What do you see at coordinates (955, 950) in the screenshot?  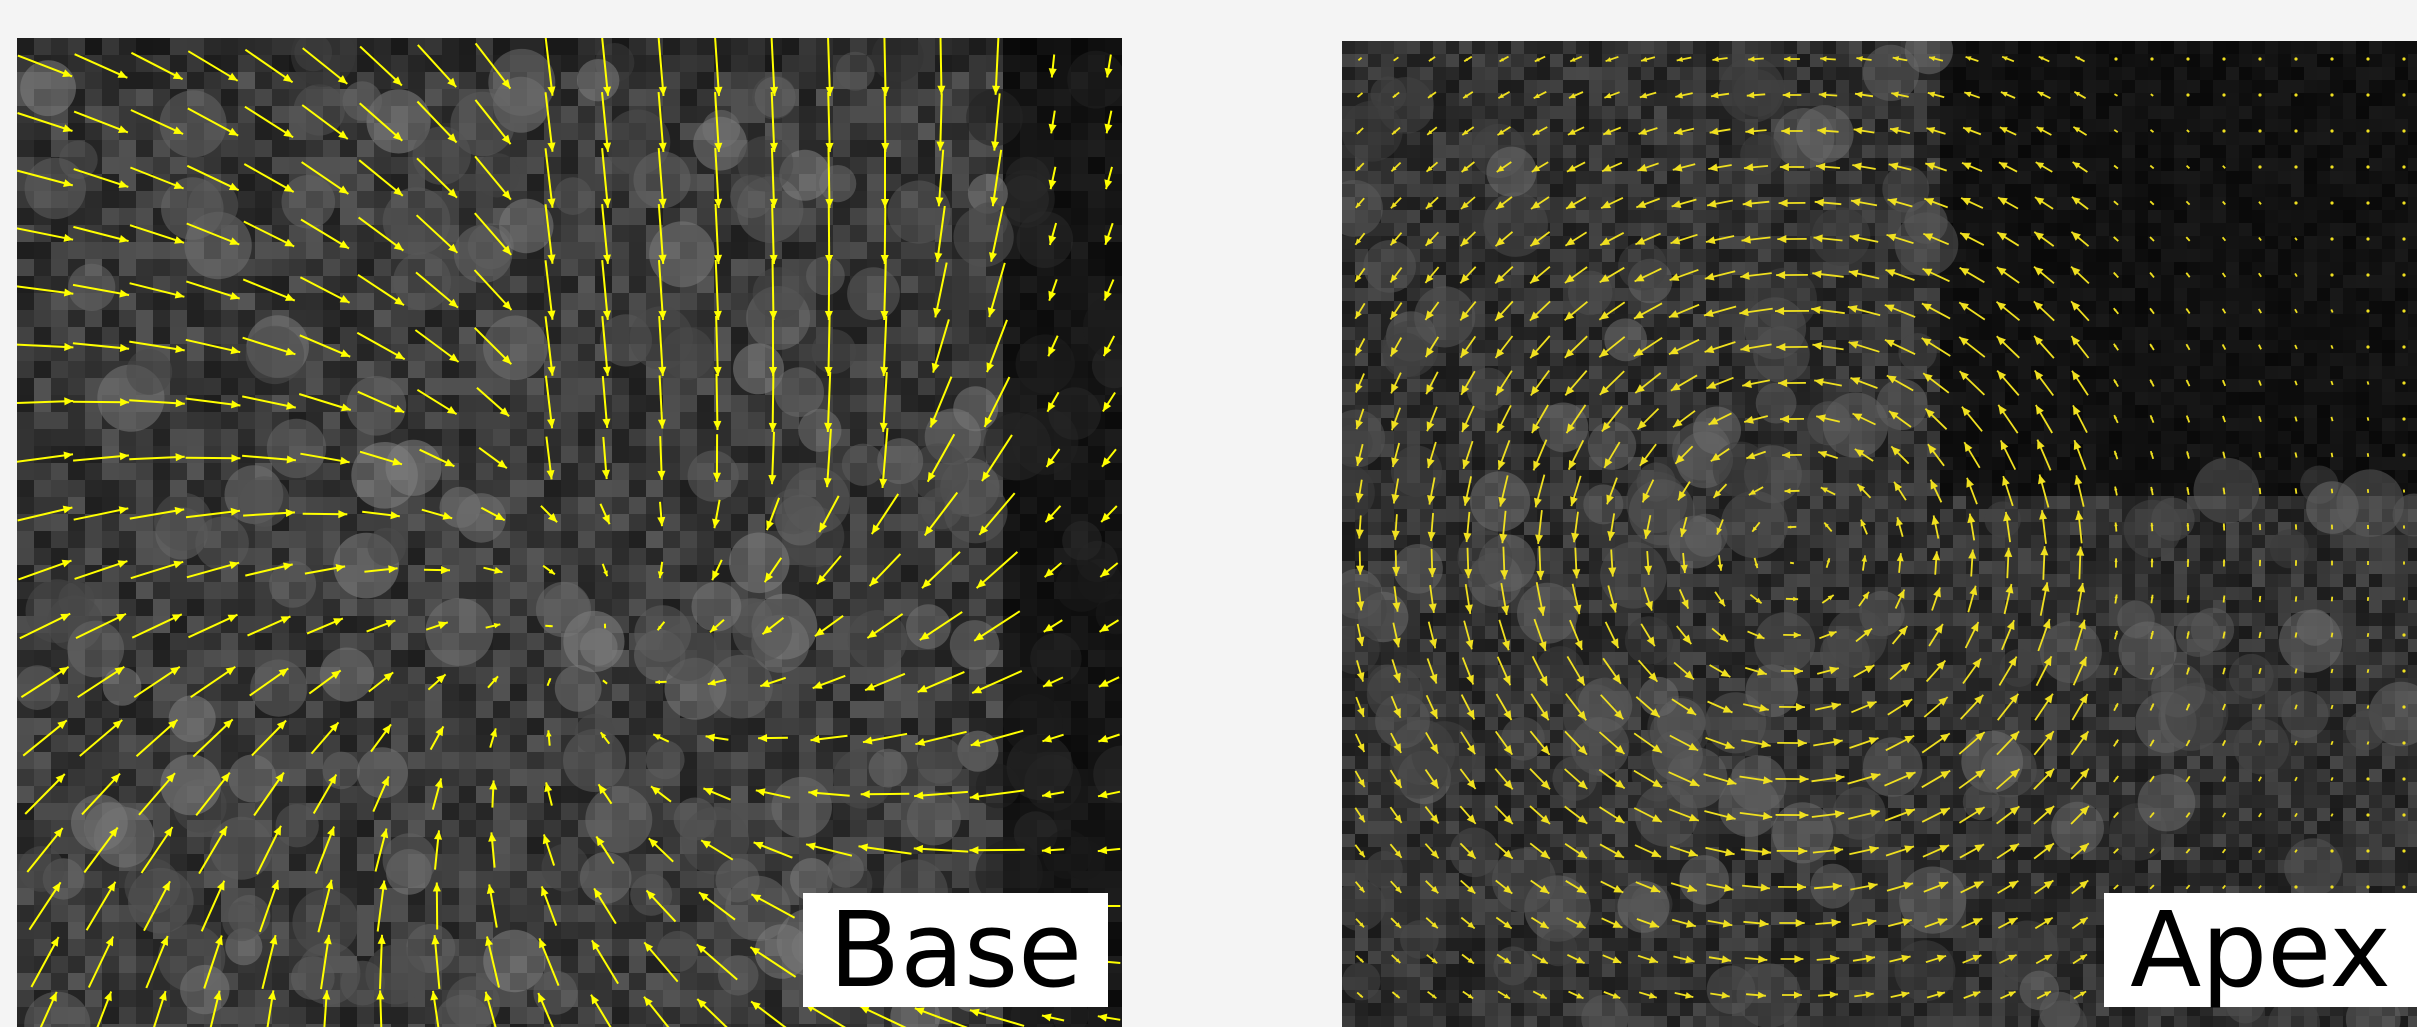 I see `base-label: Base` at bounding box center [955, 950].